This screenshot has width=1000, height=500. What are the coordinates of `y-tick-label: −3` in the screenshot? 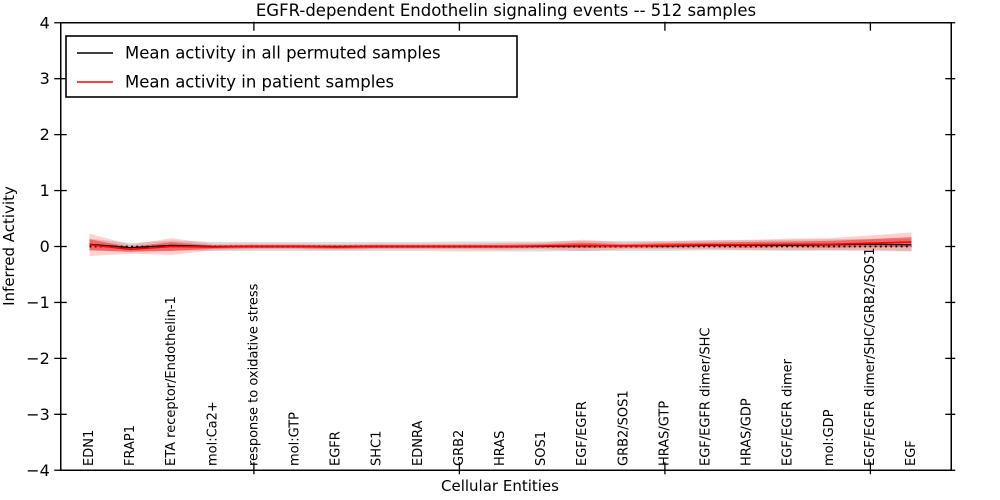 It's located at (38, 414).